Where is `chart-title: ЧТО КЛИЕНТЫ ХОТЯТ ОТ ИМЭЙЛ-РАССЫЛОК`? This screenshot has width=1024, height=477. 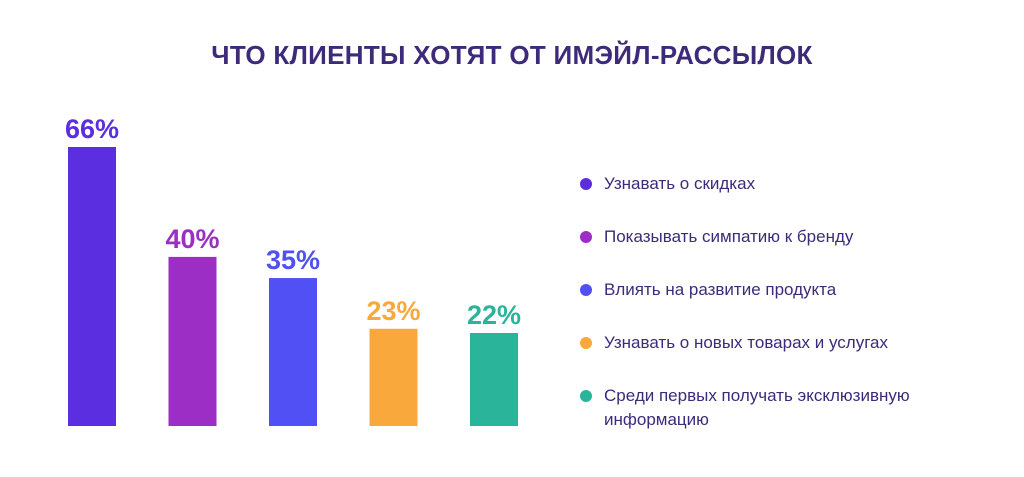 chart-title: ЧТО КЛИЕНТЫ ХОТЯТ ОТ ИМЭЙЛ-РАССЫЛОК is located at coordinates (512, 55).